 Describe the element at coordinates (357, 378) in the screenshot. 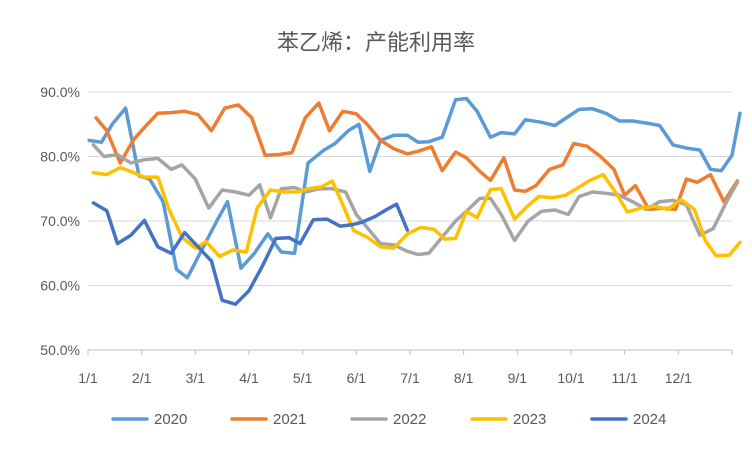

I see `x-tick-label: 6/1` at that location.